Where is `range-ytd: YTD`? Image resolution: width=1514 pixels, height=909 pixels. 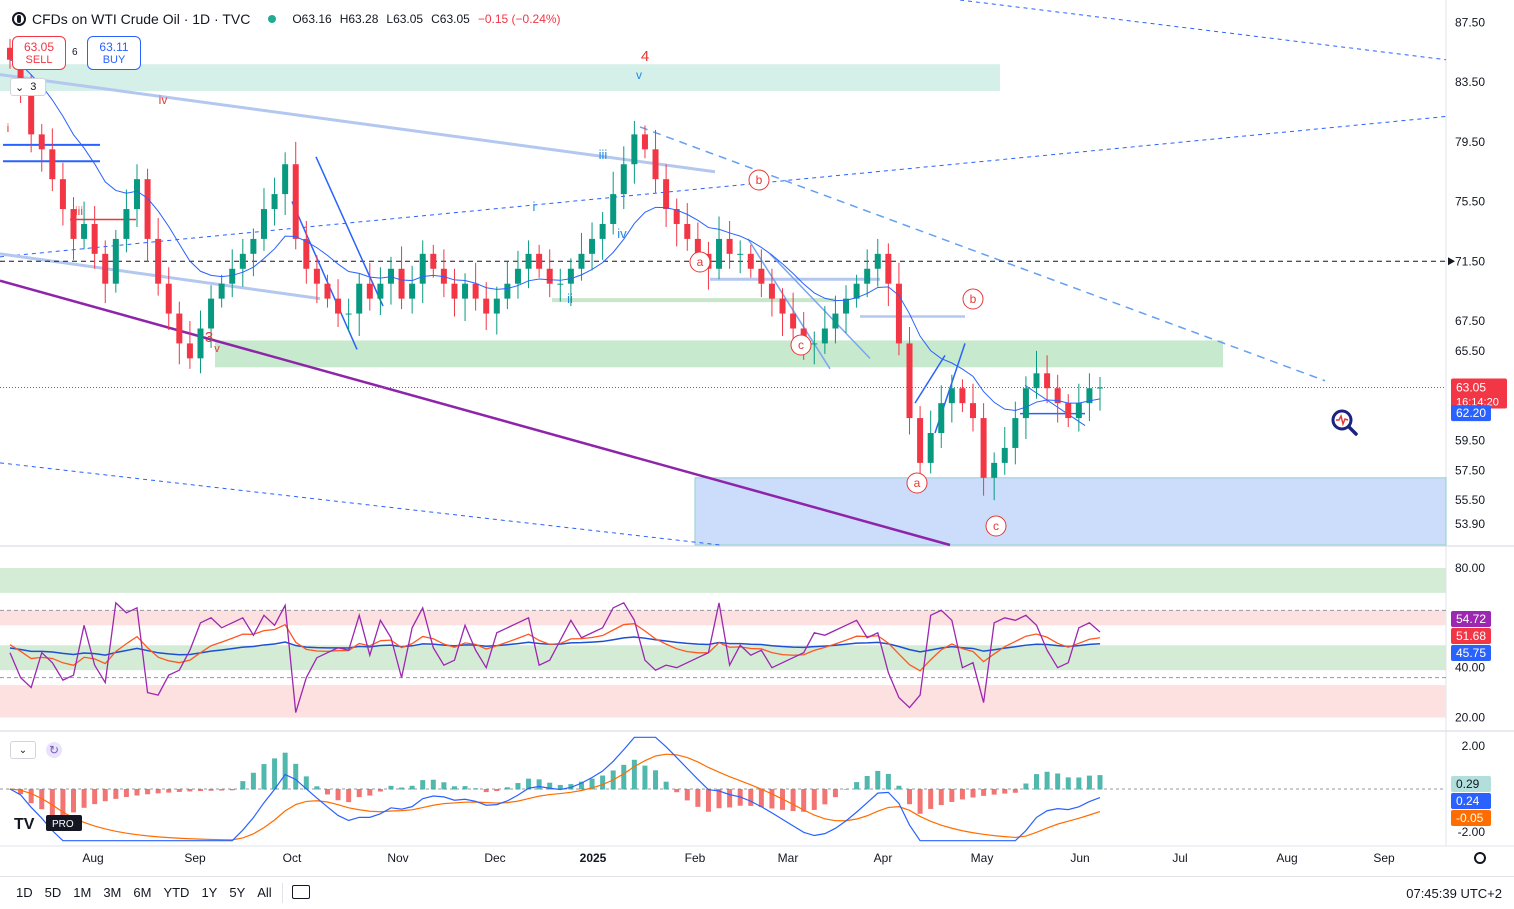
range-ytd: YTD is located at coordinates (176, 892).